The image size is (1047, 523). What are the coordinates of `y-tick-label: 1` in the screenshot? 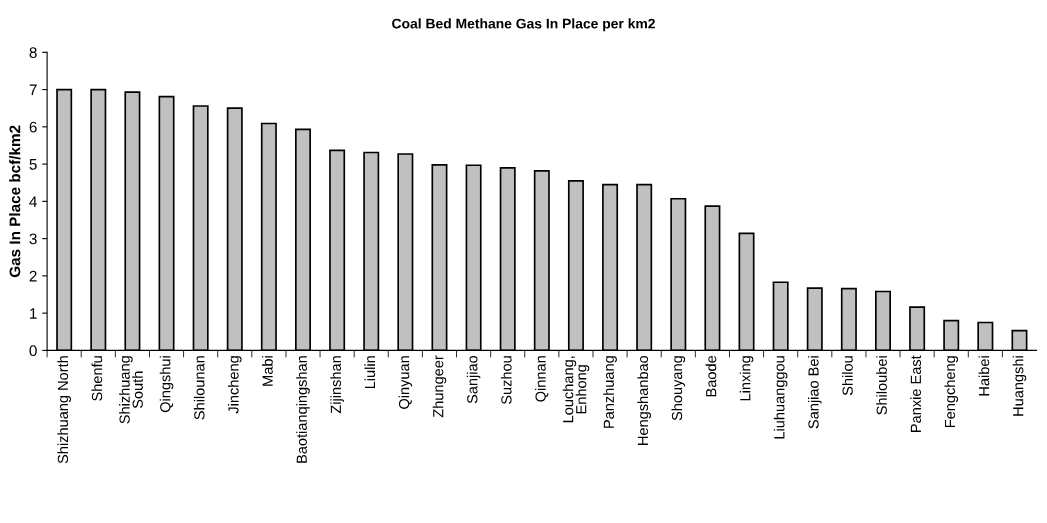 It's located at (33, 313).